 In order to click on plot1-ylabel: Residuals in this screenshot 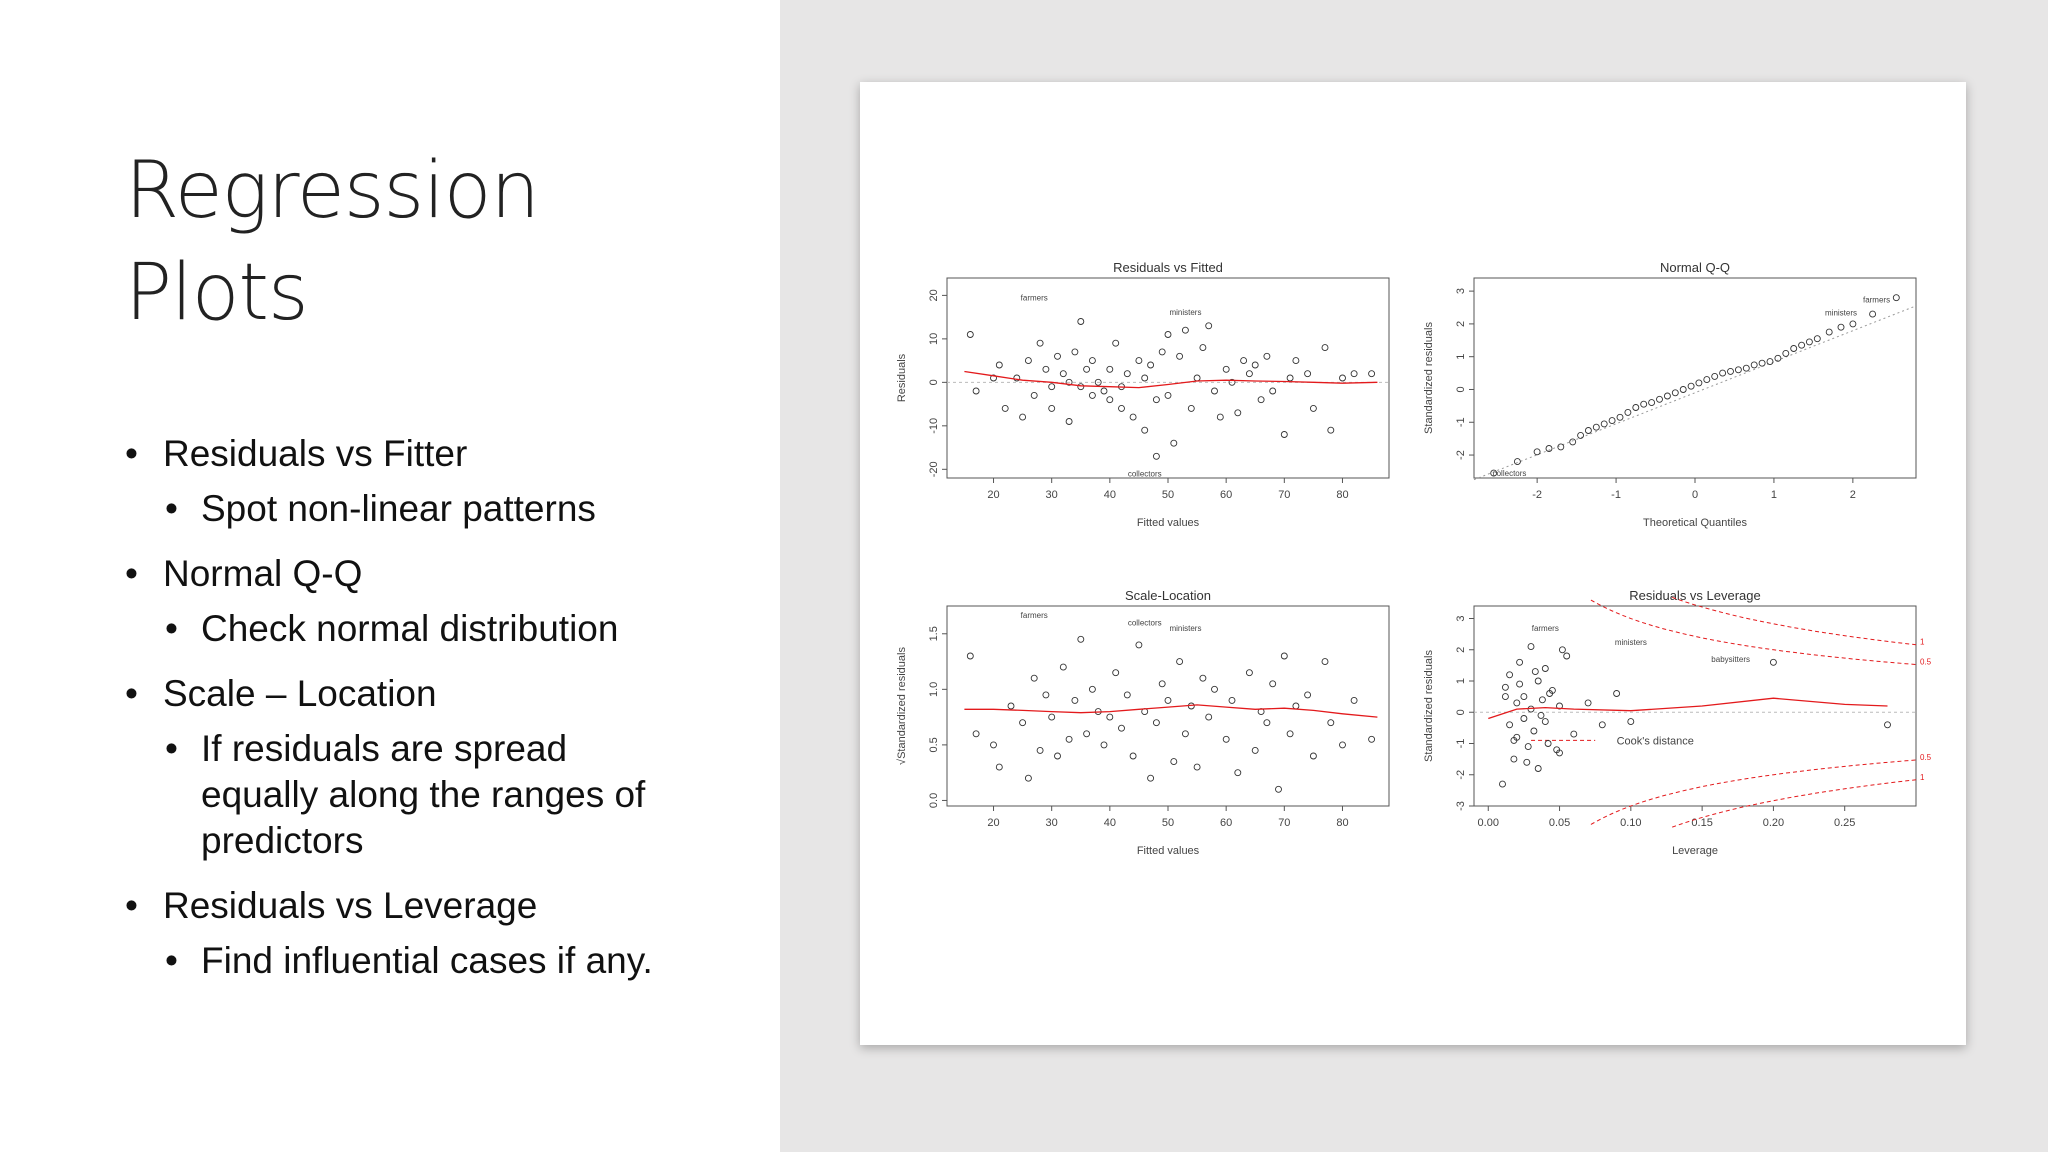, I will do `click(902, 377)`.